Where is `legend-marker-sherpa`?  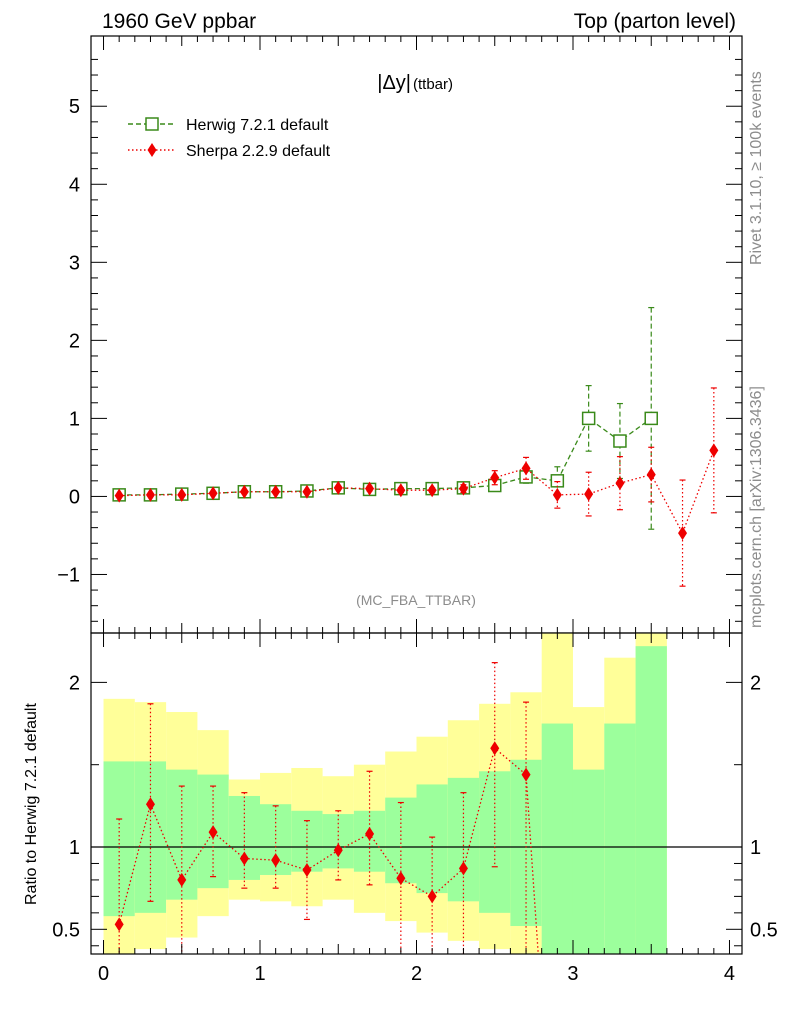
legend-marker-sherpa is located at coordinates (152, 150).